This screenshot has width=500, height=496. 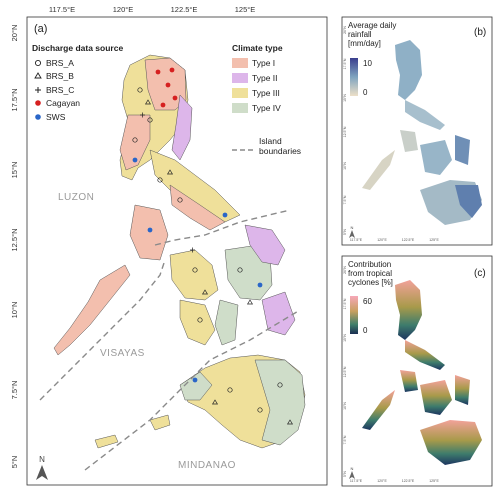 I want to click on b-lat-tick-6: 7.5°N, so click(x=345, y=199).